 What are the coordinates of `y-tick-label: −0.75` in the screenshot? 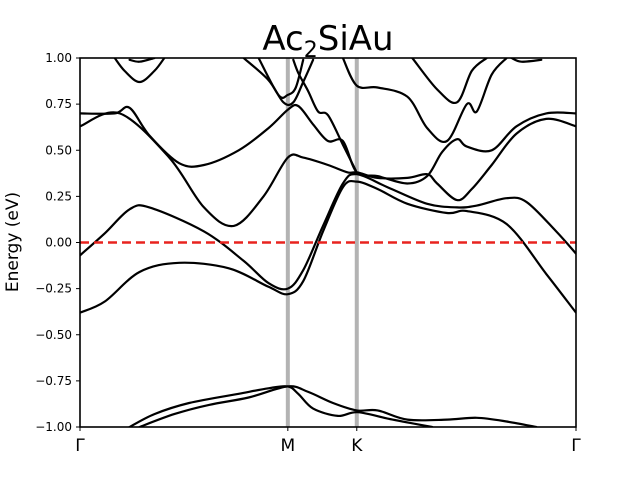 It's located at (53, 381).